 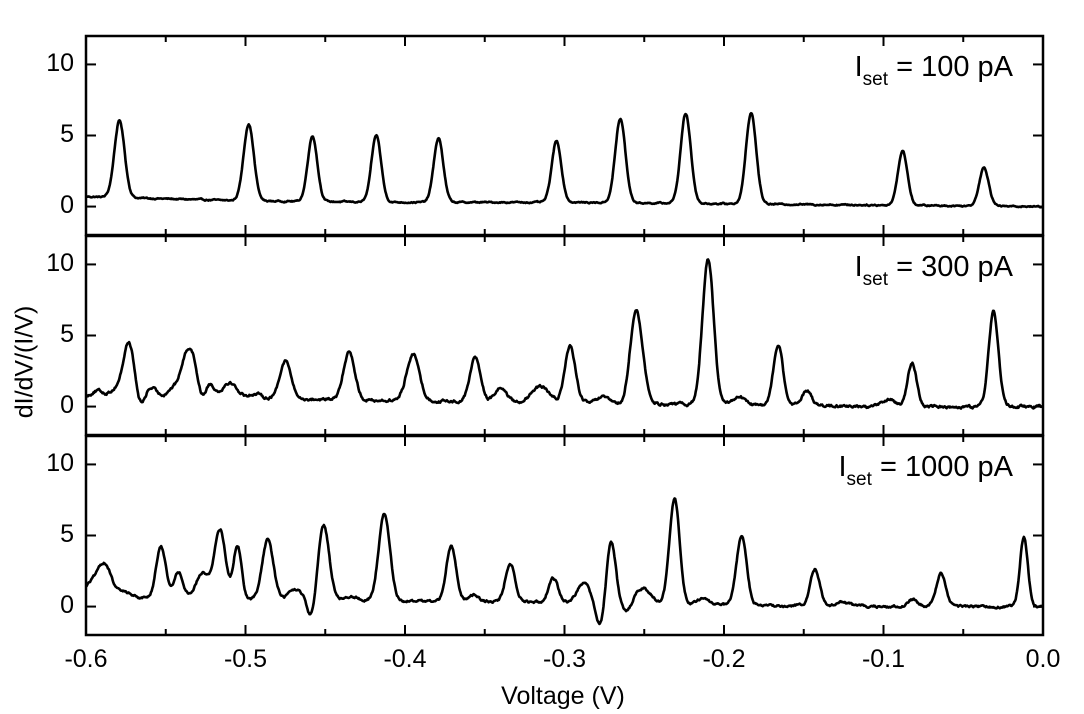 I want to click on x-tick-label: -0.4, so click(x=404, y=659).